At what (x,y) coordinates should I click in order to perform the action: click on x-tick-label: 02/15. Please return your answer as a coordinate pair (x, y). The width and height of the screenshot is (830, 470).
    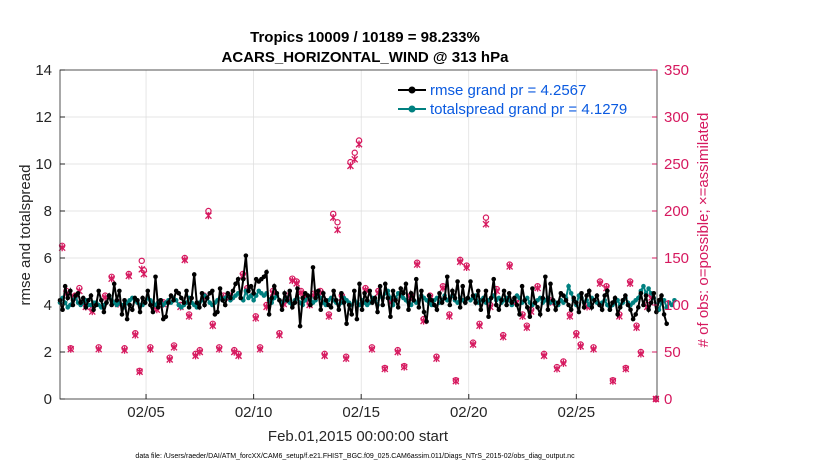
    Looking at the image, I should click on (361, 412).